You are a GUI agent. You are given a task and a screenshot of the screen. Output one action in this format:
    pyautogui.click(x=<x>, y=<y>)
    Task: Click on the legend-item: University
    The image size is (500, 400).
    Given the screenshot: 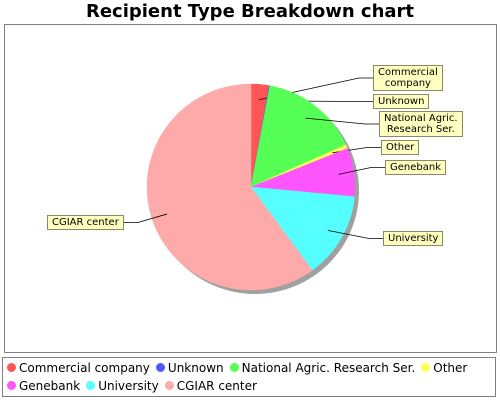 What is the action you would take?
    pyautogui.click(x=122, y=386)
    